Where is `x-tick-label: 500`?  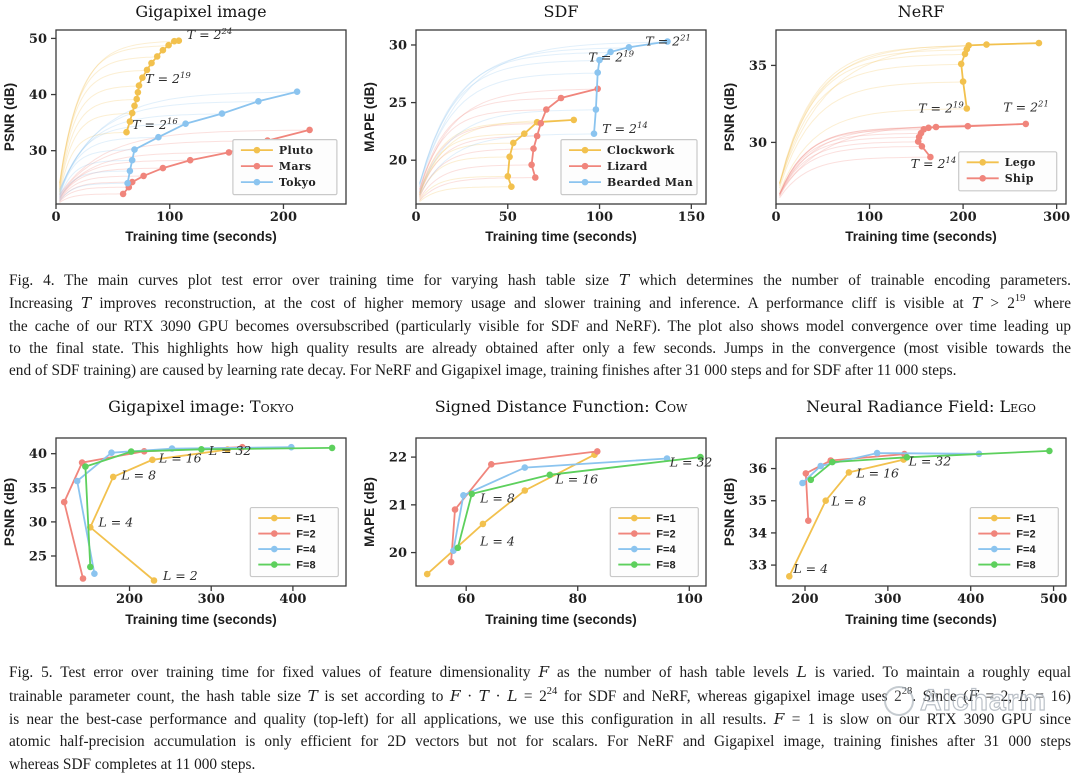 x-tick-label: 500 is located at coordinates (1053, 599).